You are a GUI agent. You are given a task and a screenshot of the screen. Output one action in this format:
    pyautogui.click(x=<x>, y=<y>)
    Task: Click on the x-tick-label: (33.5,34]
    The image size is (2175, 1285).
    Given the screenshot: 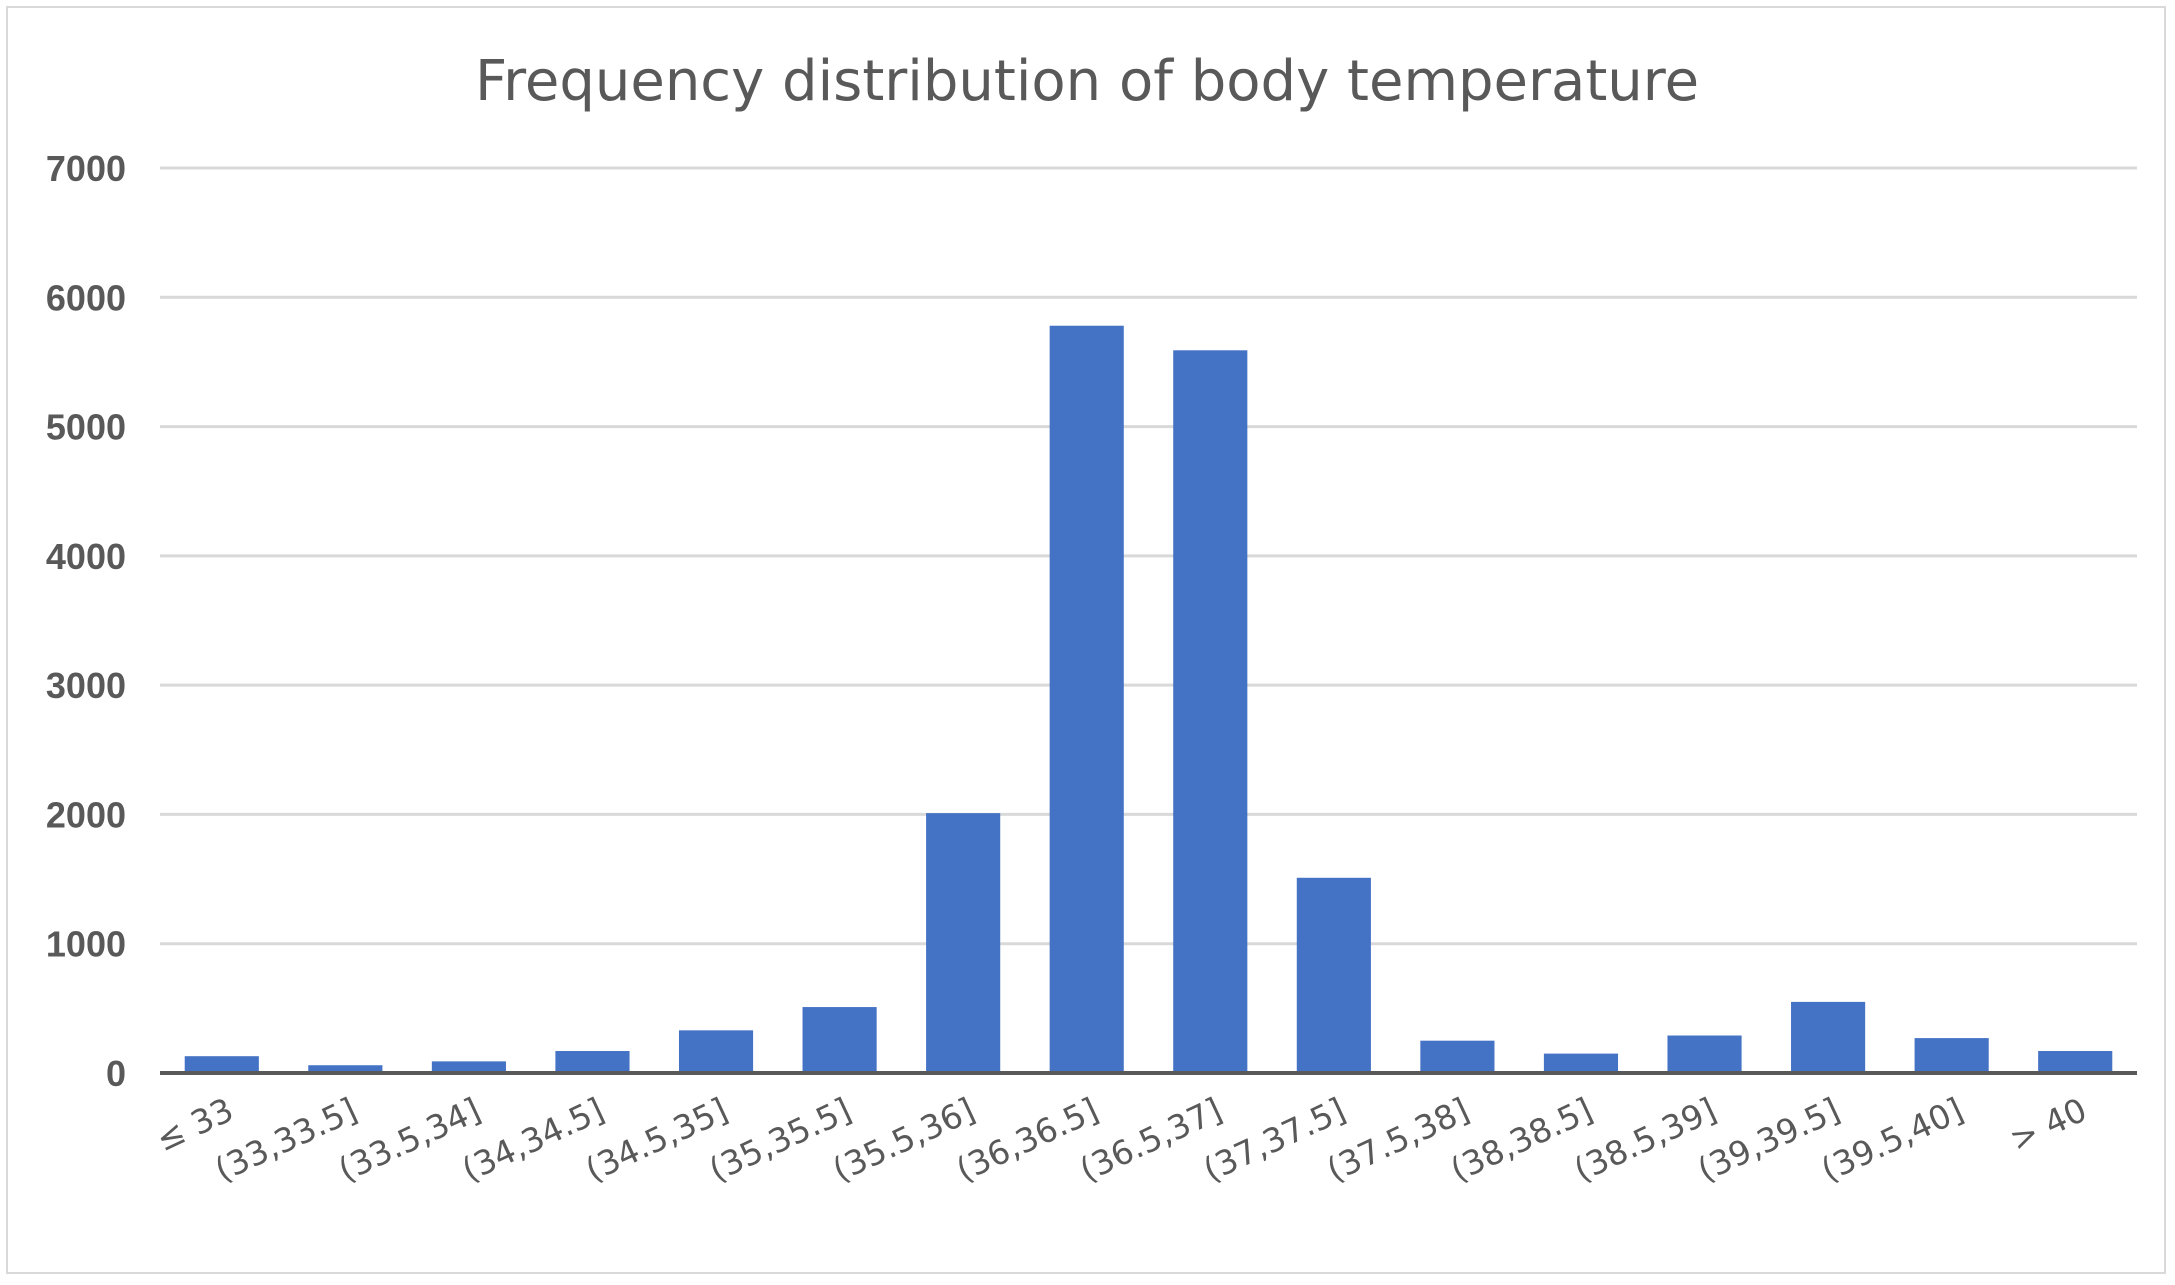 What is the action you would take?
    pyautogui.click(x=409, y=1139)
    